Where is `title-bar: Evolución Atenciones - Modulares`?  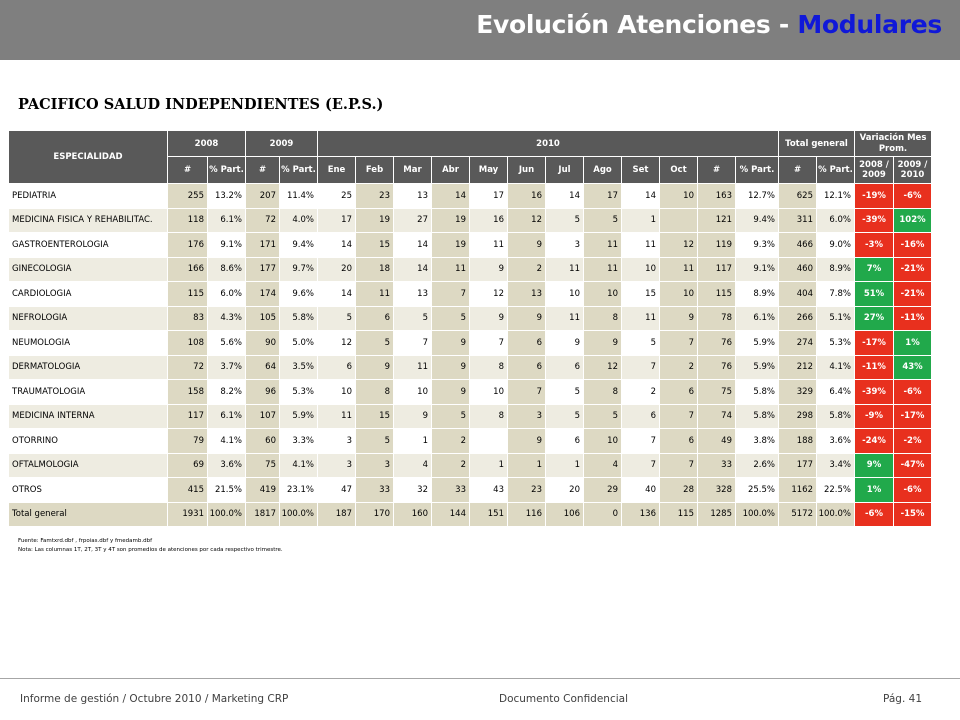
title-bar: Evolución Atenciones - Modulares is located at coordinates (480, 30).